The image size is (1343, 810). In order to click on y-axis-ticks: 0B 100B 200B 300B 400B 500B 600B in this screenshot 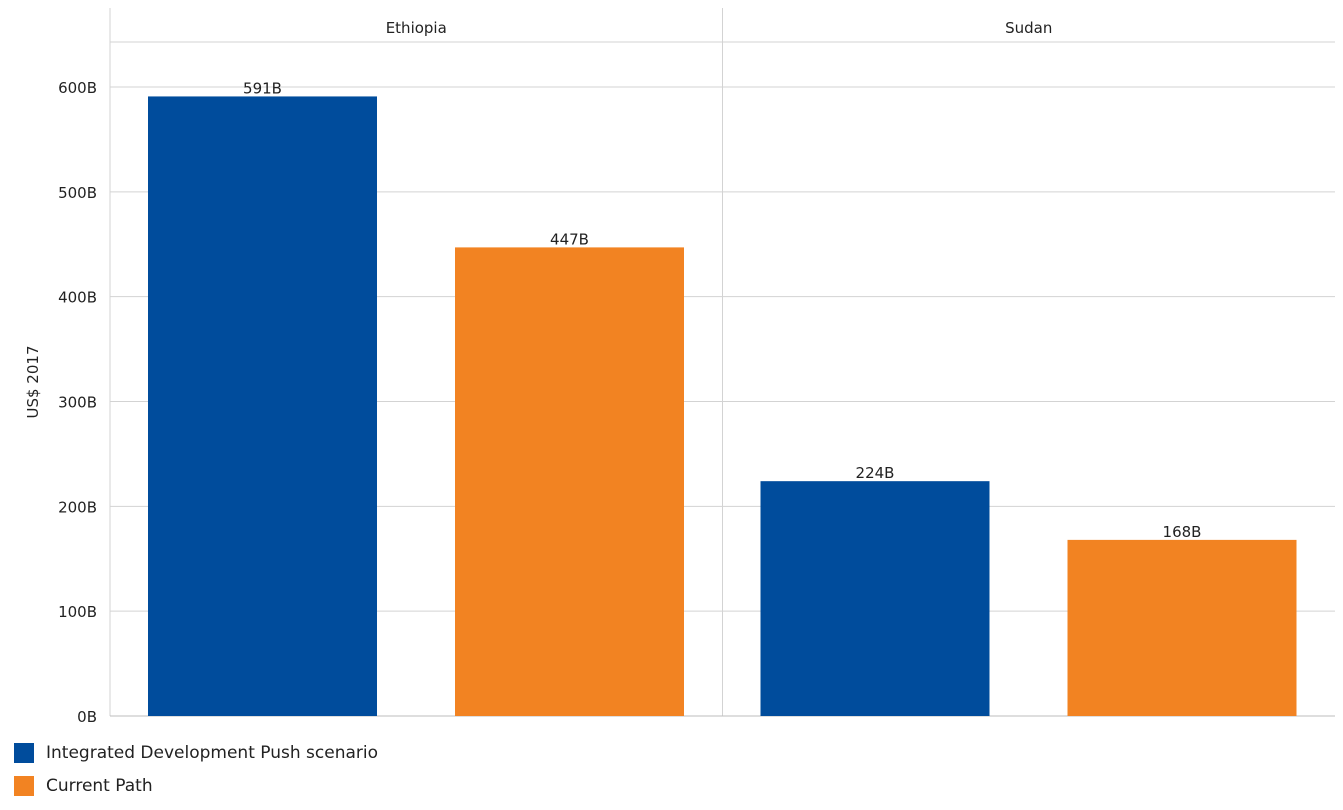, I will do `click(77, 402)`.